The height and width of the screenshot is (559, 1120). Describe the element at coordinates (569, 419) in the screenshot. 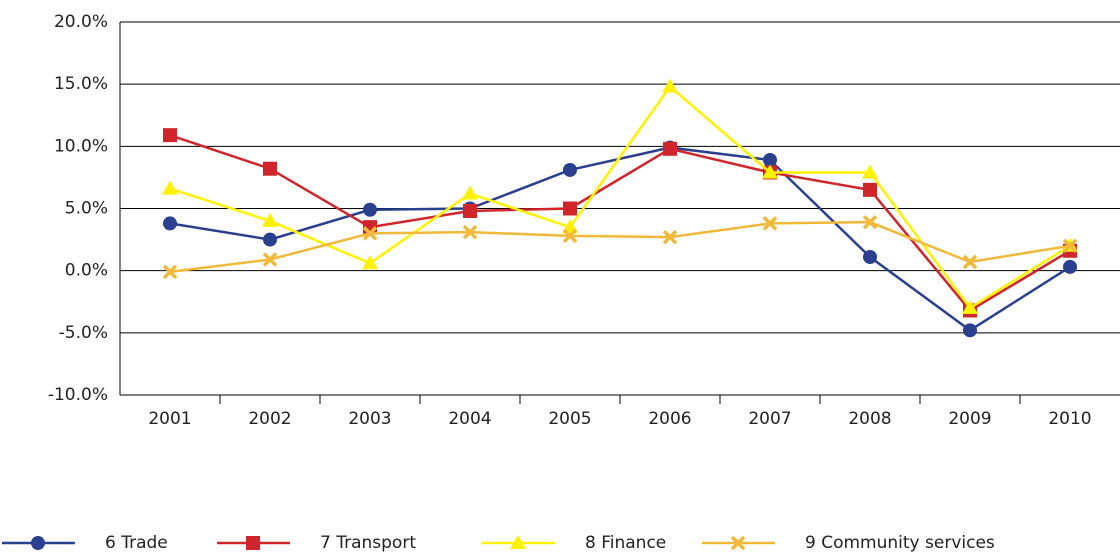

I see `x-tick-label: 2005` at that location.